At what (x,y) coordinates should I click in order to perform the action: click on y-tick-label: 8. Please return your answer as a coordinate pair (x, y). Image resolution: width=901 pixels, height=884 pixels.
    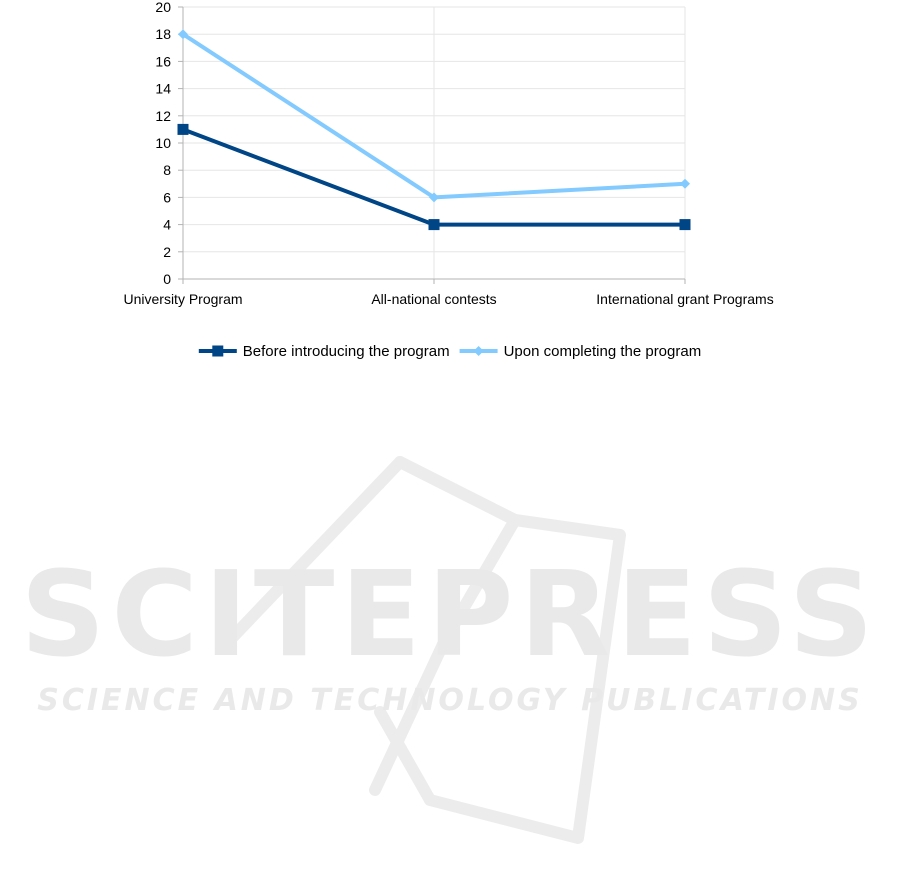
    Looking at the image, I should click on (167, 170).